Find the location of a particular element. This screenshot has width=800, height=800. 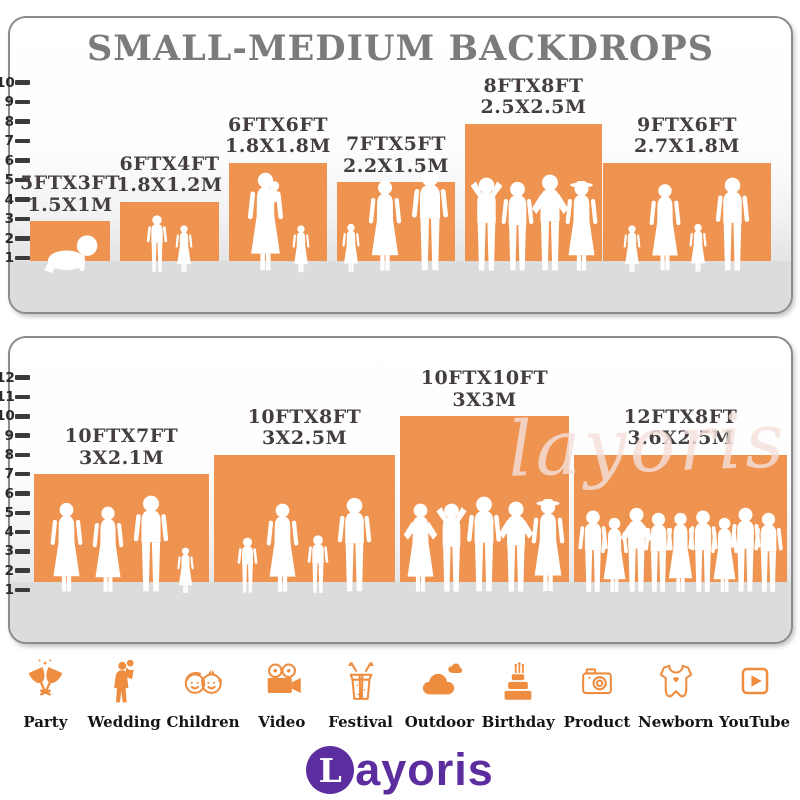

y-tick-4: 4 is located at coordinates (15, 532).